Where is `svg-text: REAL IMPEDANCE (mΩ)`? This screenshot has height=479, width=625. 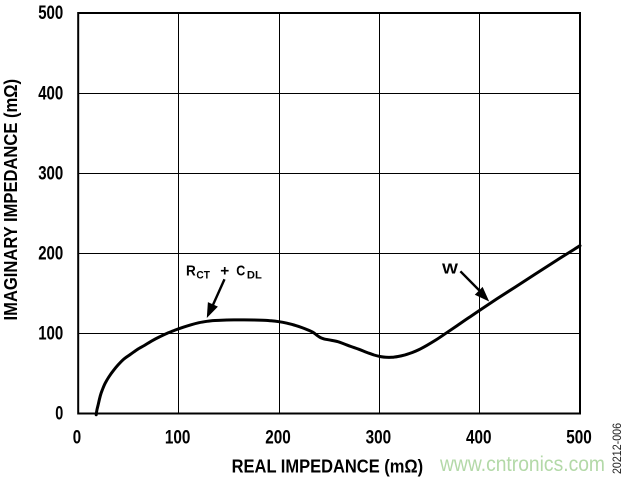 svg-text: REAL IMPEDANCE (mΩ) is located at coordinates (328, 466).